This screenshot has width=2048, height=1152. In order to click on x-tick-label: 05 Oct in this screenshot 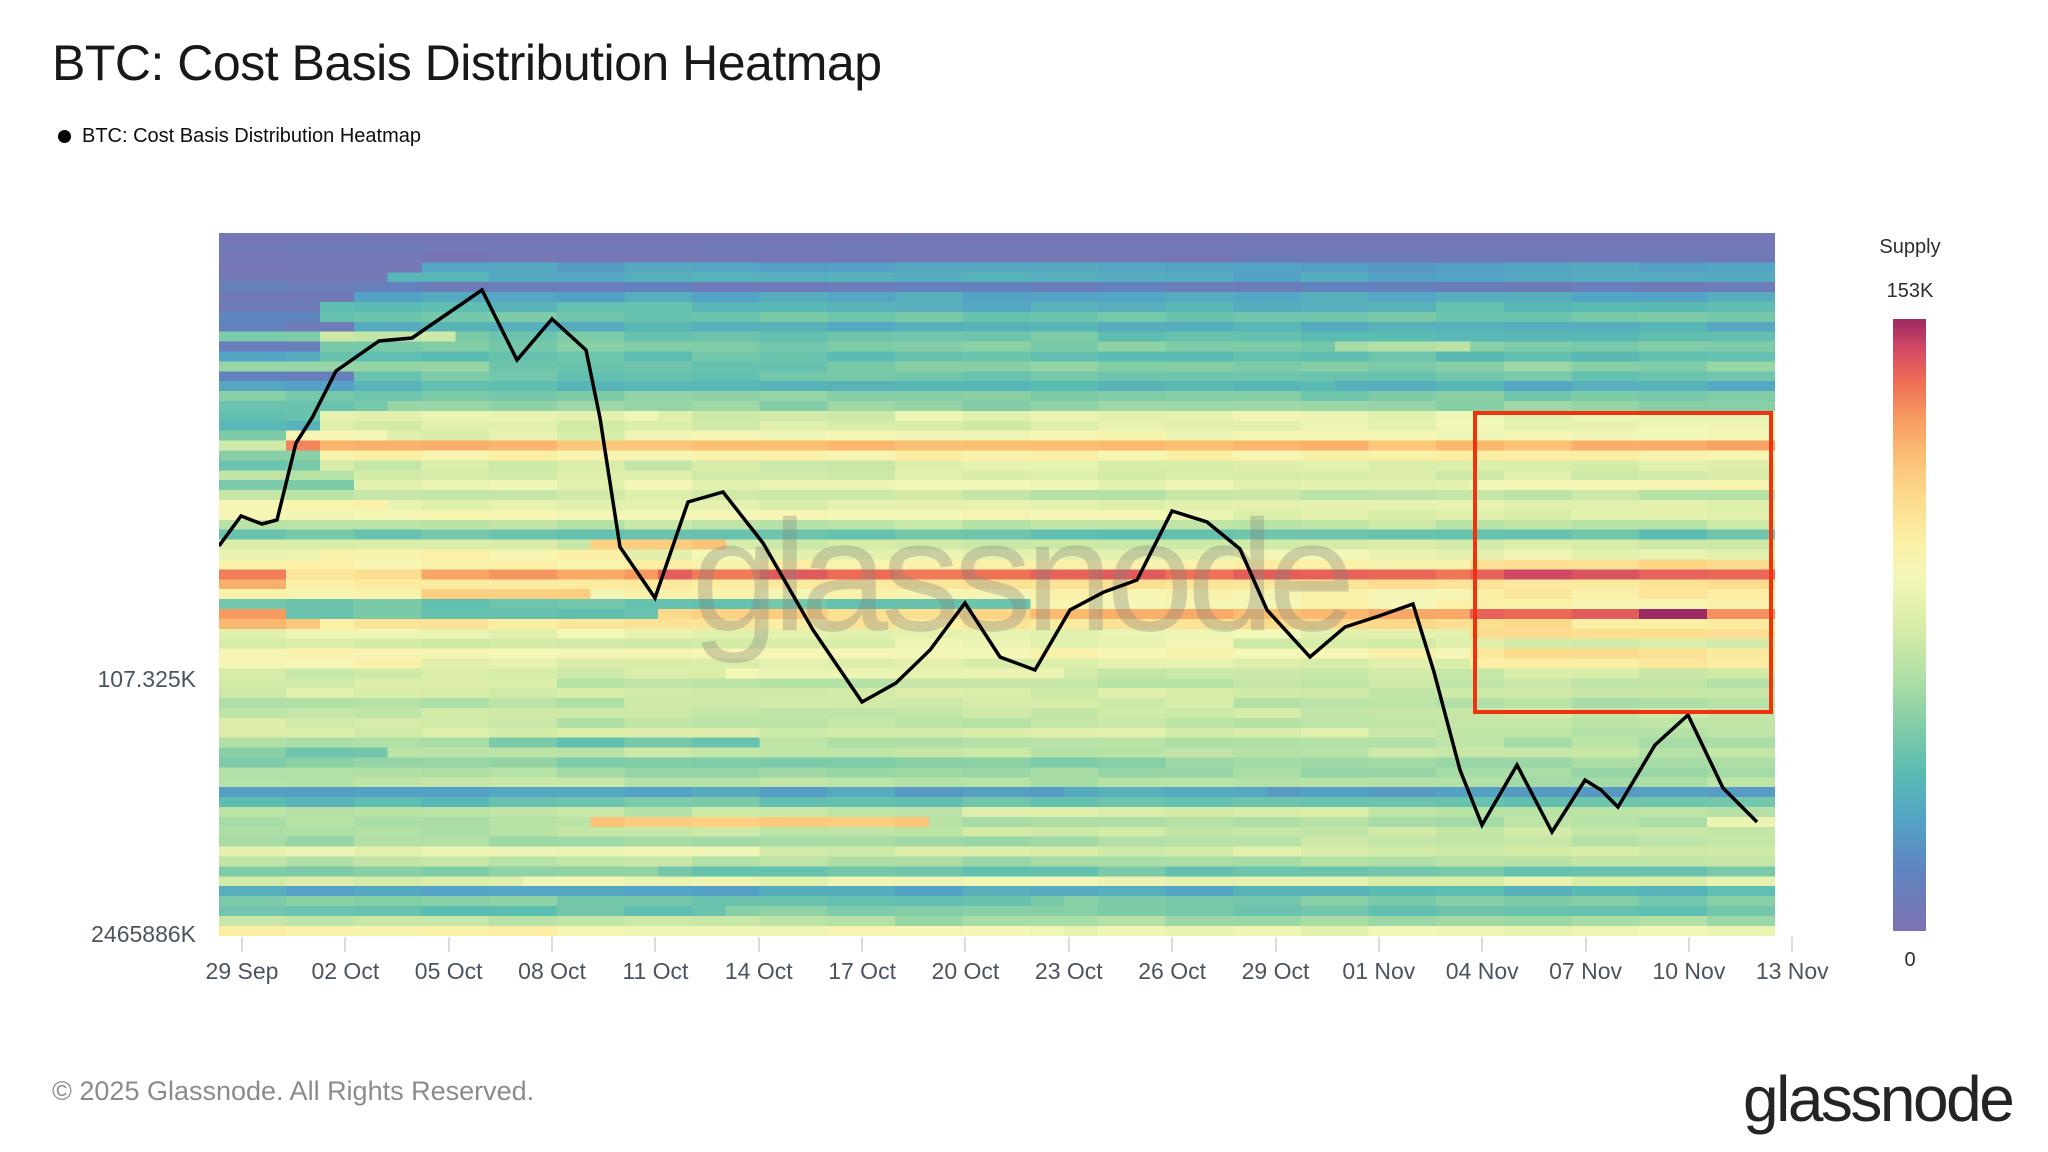, I will do `click(448, 971)`.